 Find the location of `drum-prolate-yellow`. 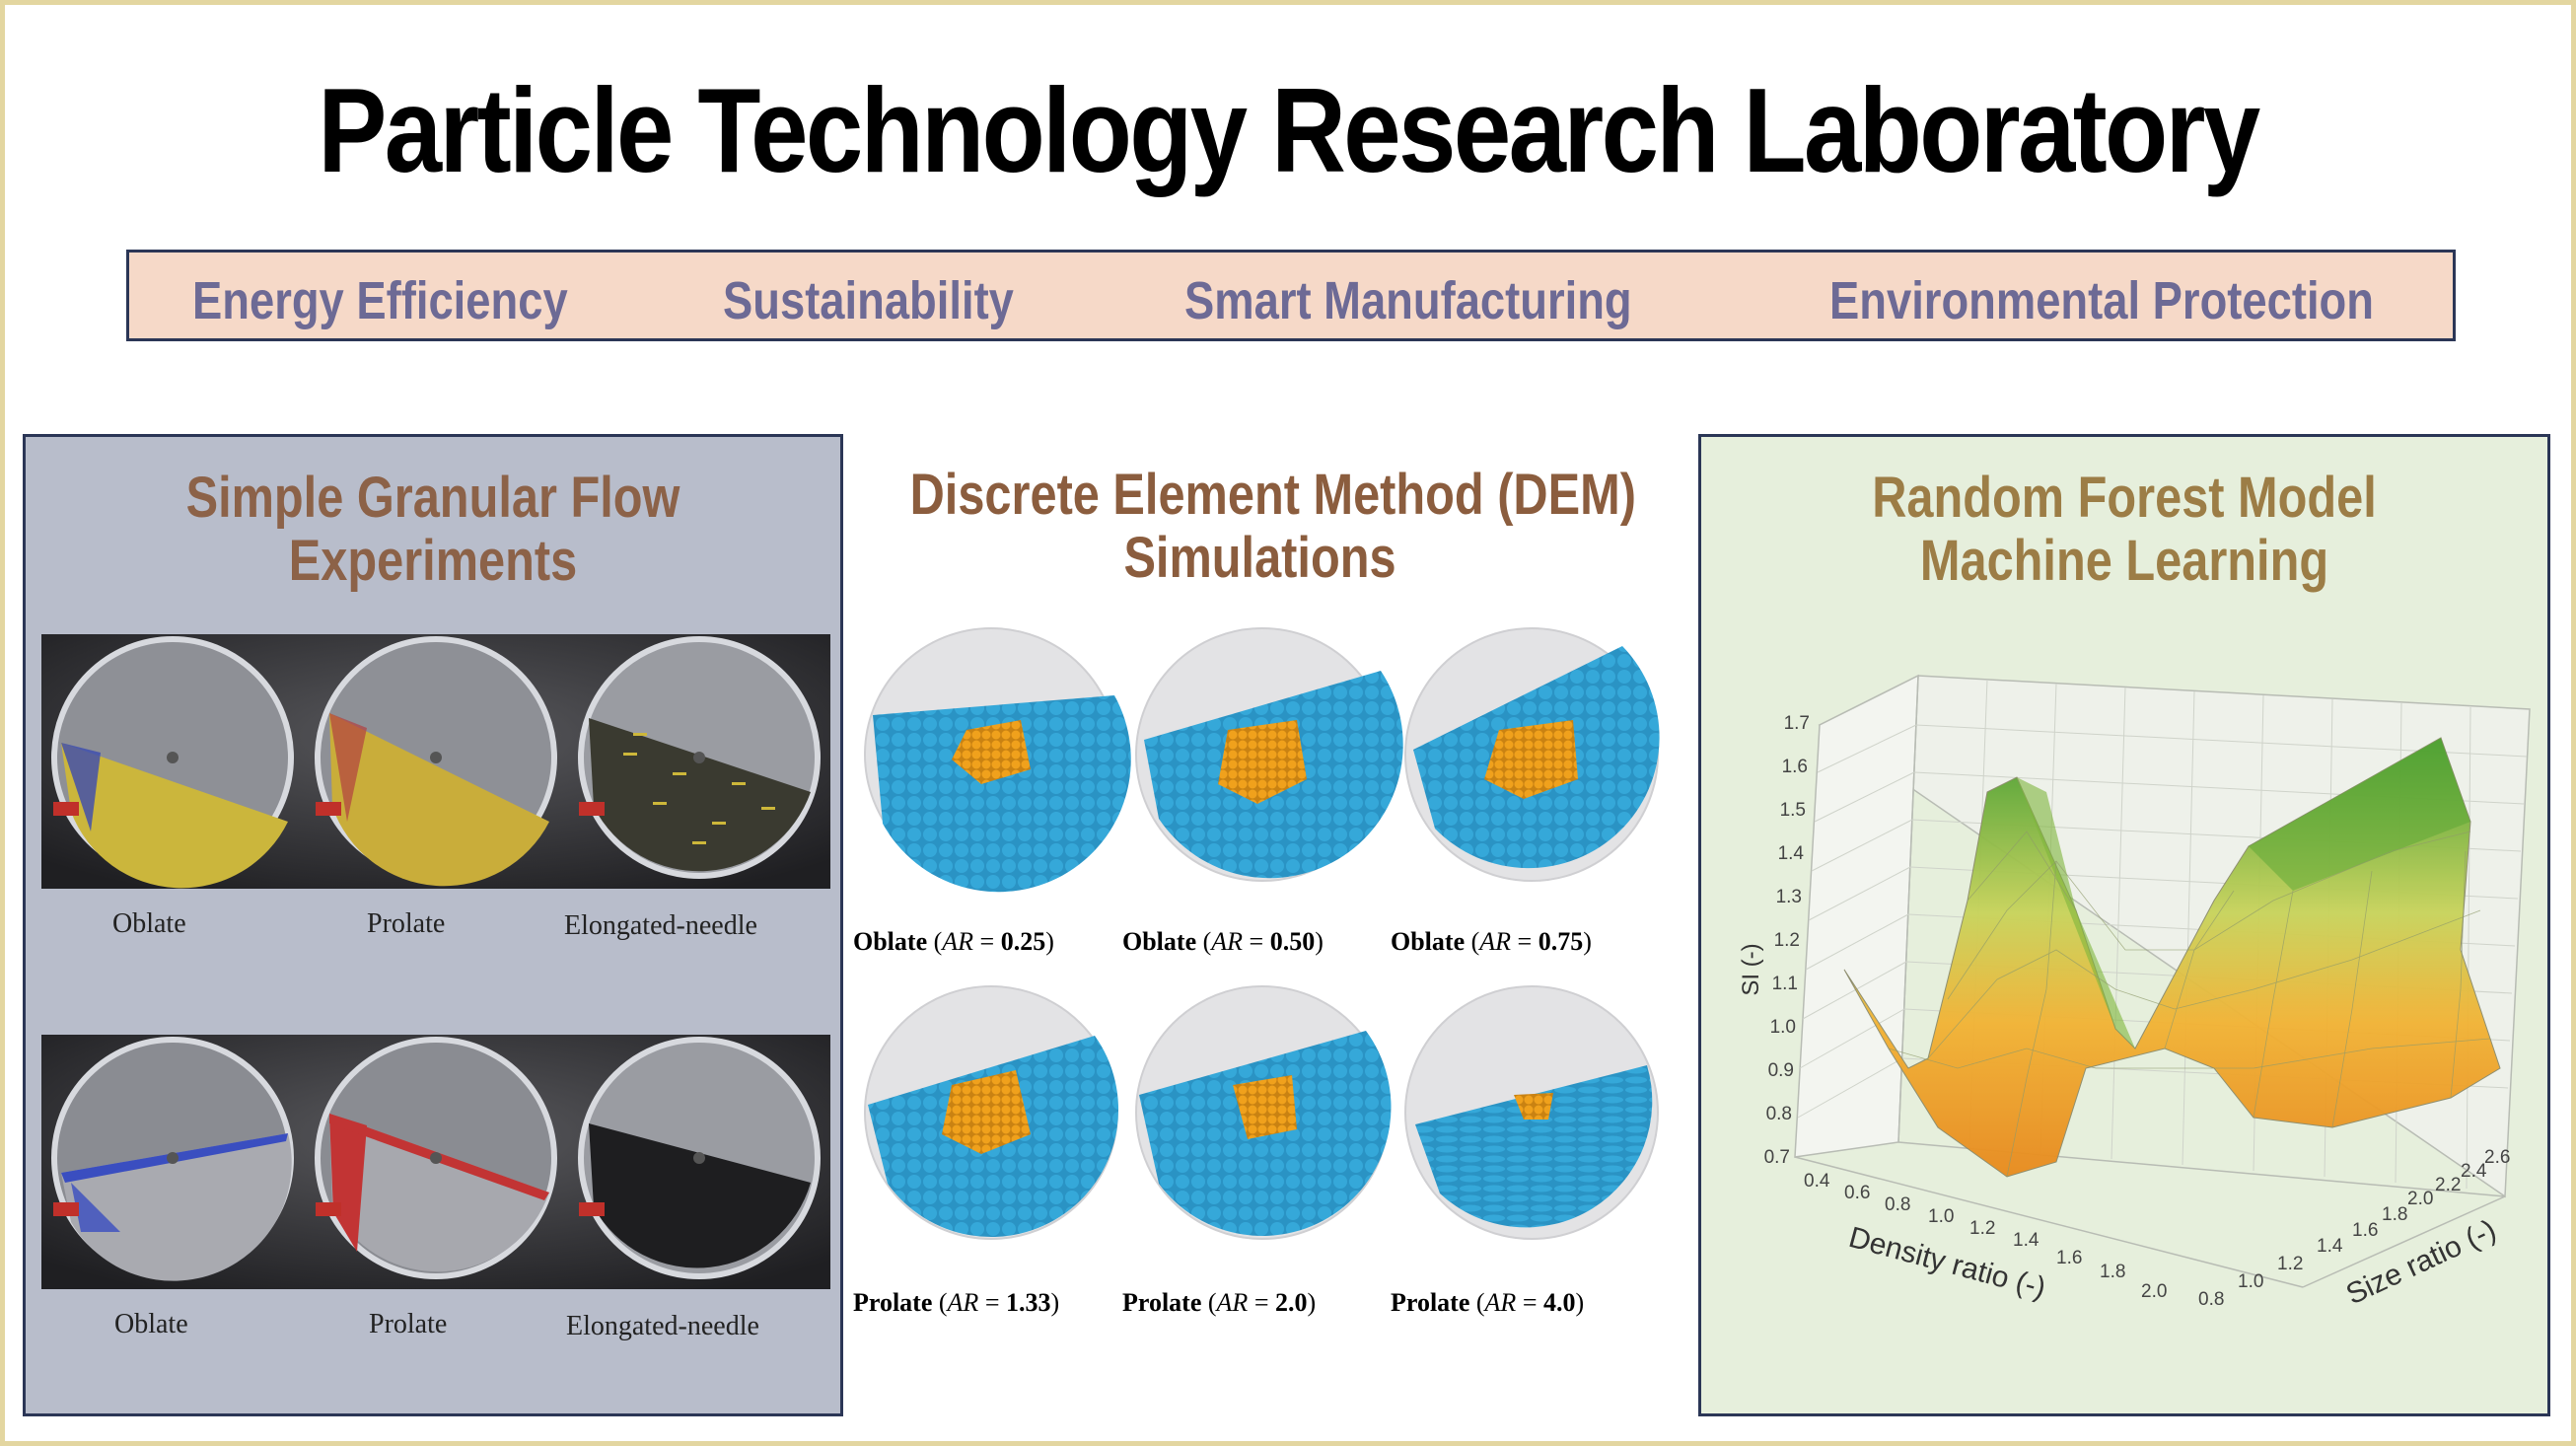

drum-prolate-yellow is located at coordinates (436, 761).